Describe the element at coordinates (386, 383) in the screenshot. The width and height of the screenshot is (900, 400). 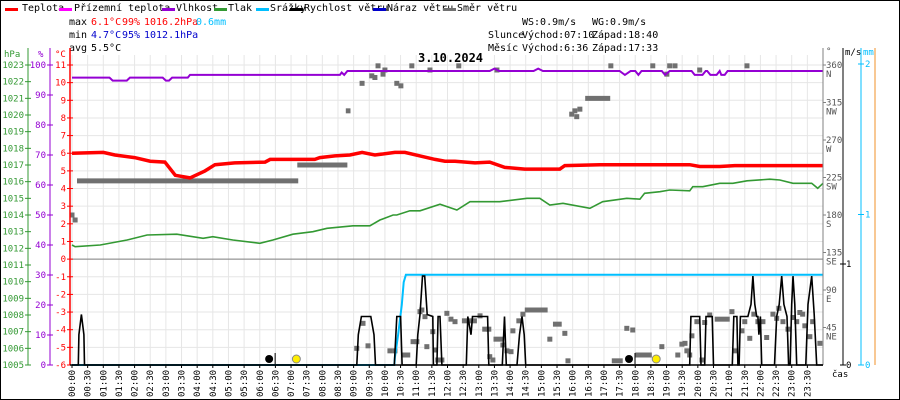
I see `x-tick-label: 10:00` at that location.